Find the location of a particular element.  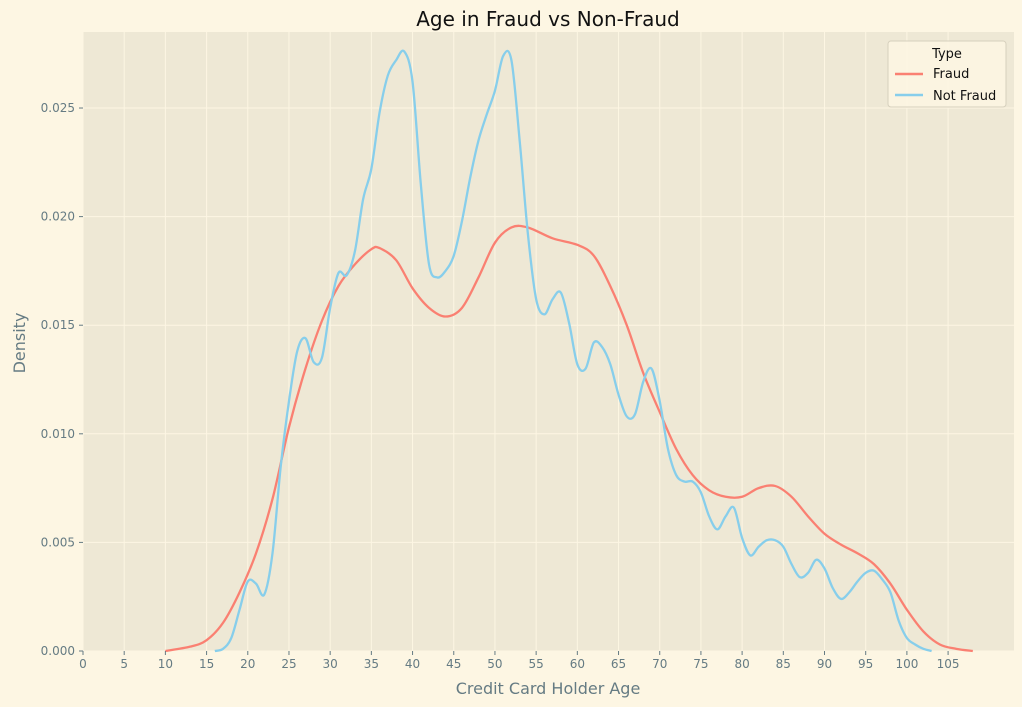

x-tick-label: 60 is located at coordinates (577, 664).